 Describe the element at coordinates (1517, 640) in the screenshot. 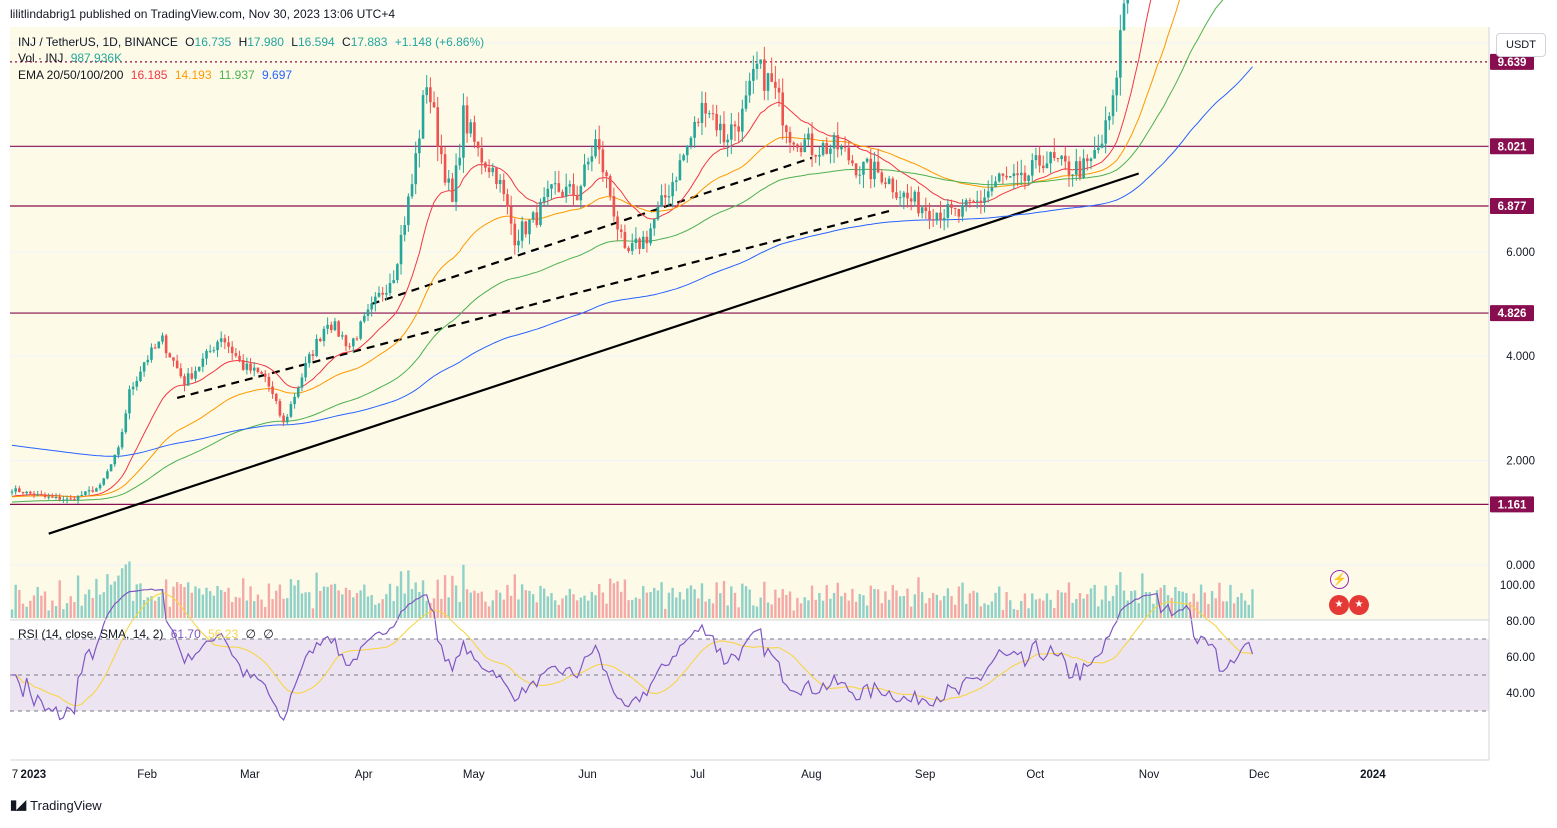

I see `rsi-axis: 100.00 80.00 60.00 40.00` at that location.